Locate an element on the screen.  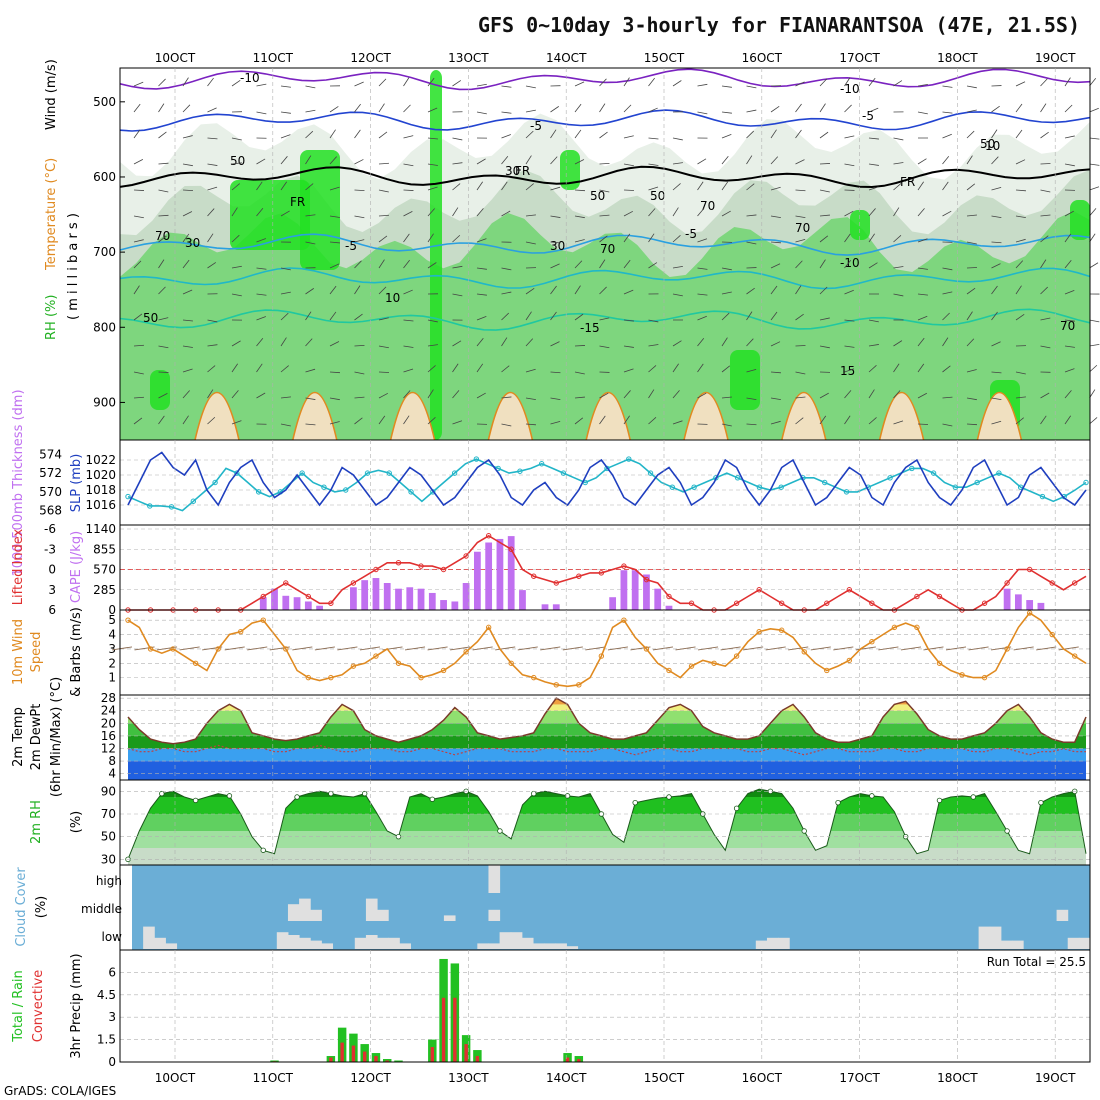
top-date-15OCT: 15OCT is located at coordinates (664, 58).